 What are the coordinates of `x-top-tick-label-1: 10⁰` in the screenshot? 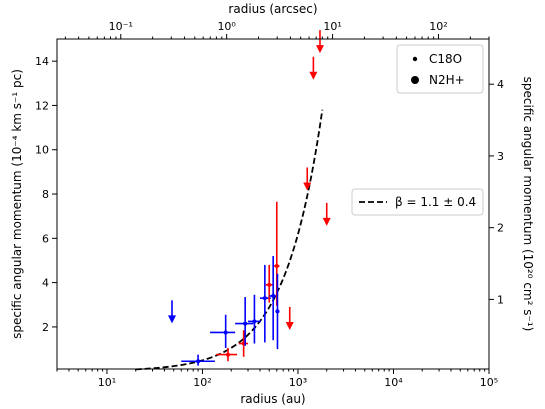 It's located at (226, 26).